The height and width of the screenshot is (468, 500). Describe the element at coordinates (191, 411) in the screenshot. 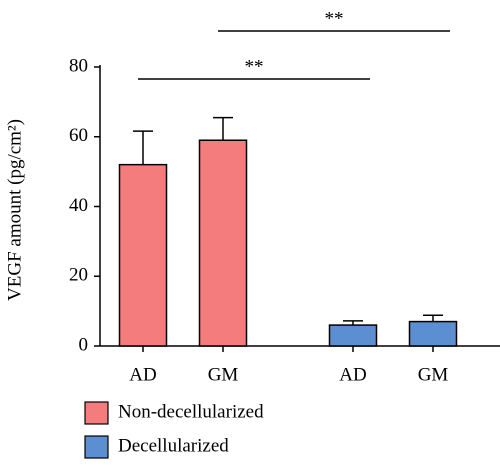

I see `legend-label: Non-decellularized` at that location.